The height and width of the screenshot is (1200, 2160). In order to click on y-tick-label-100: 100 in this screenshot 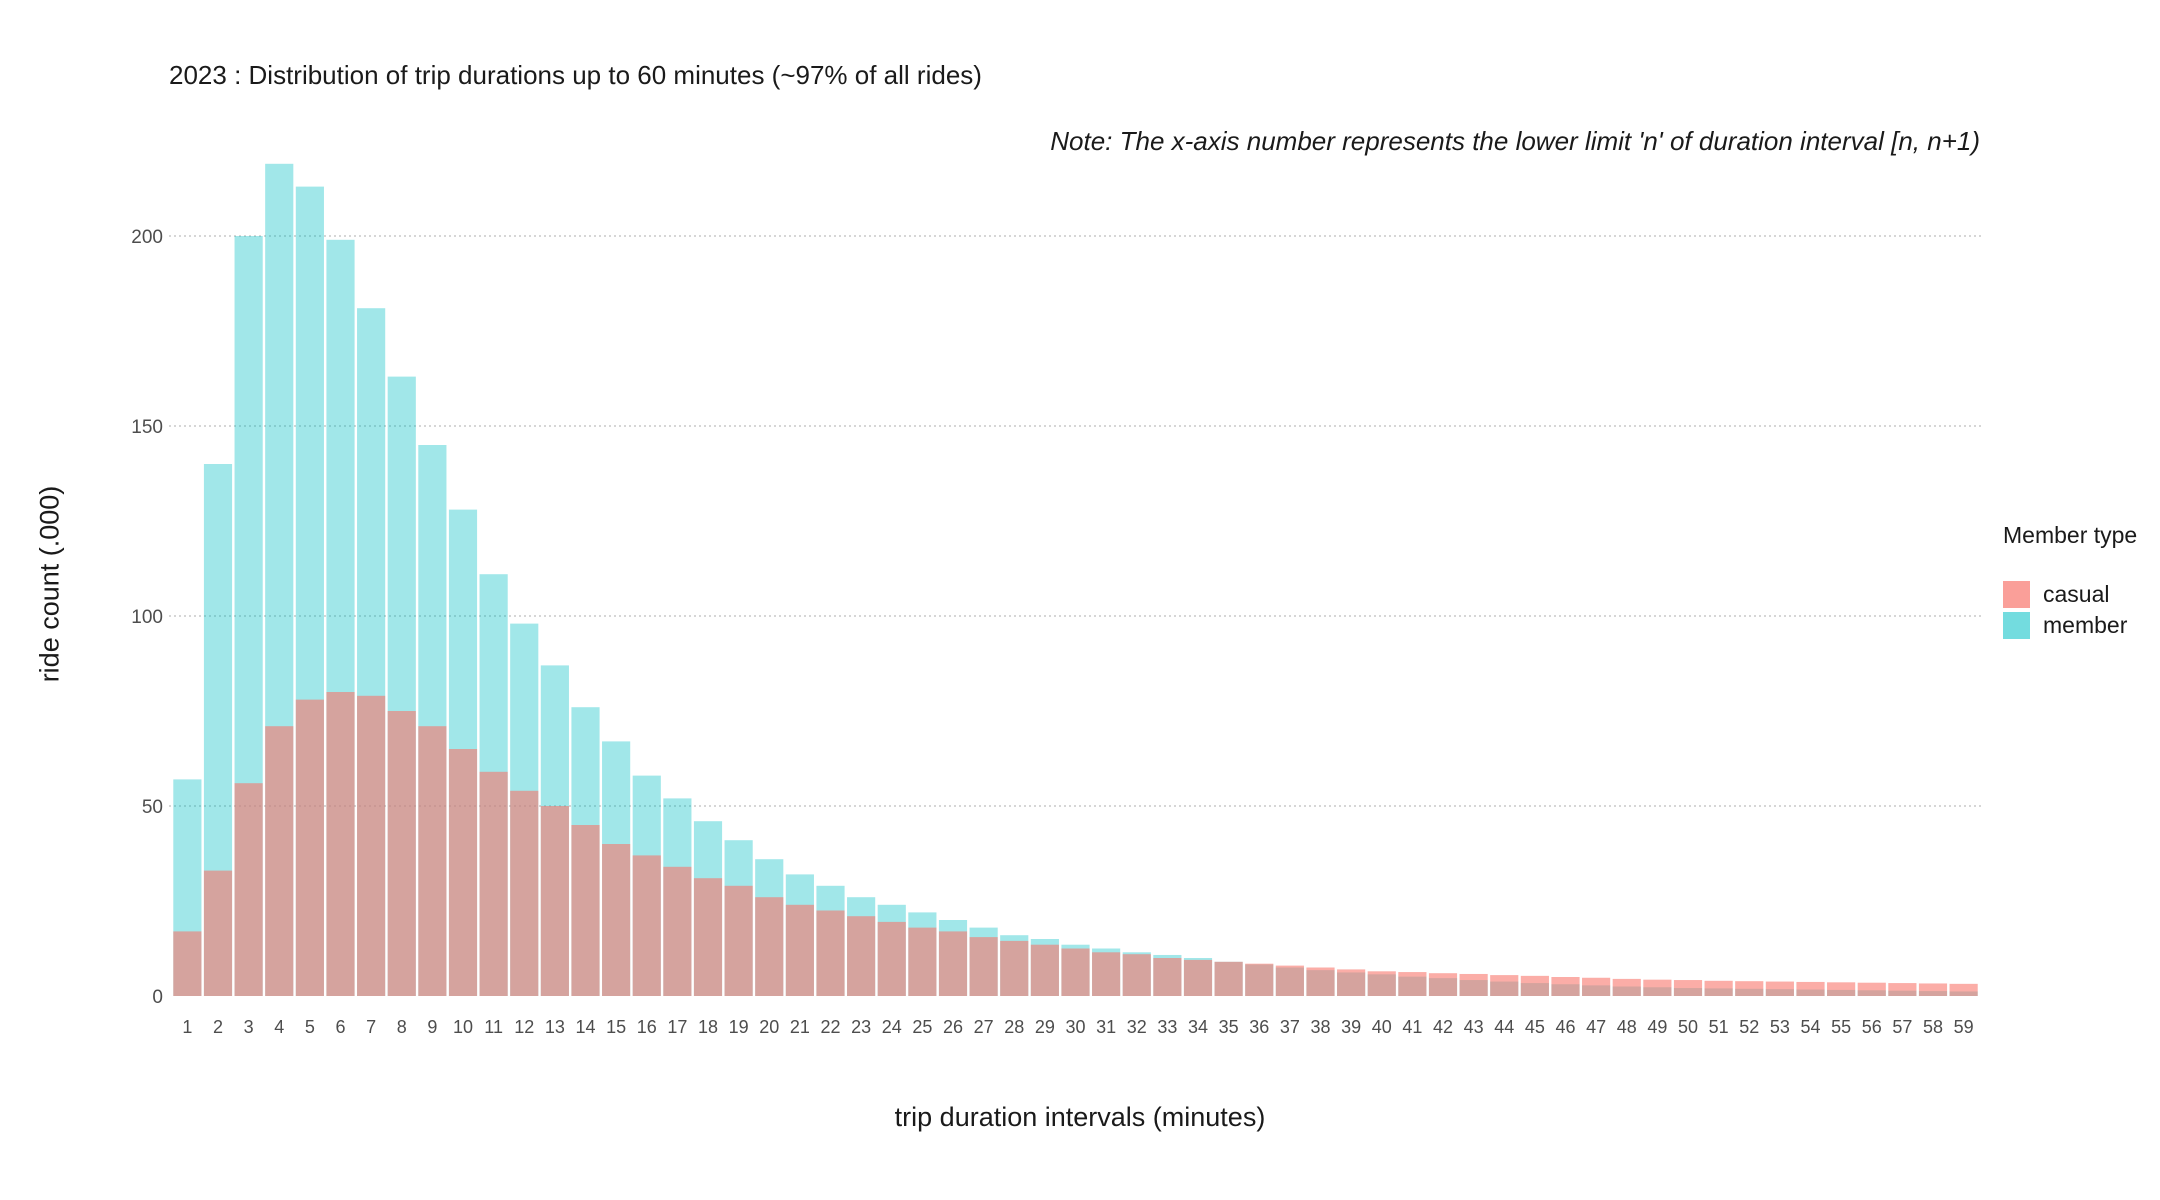, I will do `click(147, 617)`.